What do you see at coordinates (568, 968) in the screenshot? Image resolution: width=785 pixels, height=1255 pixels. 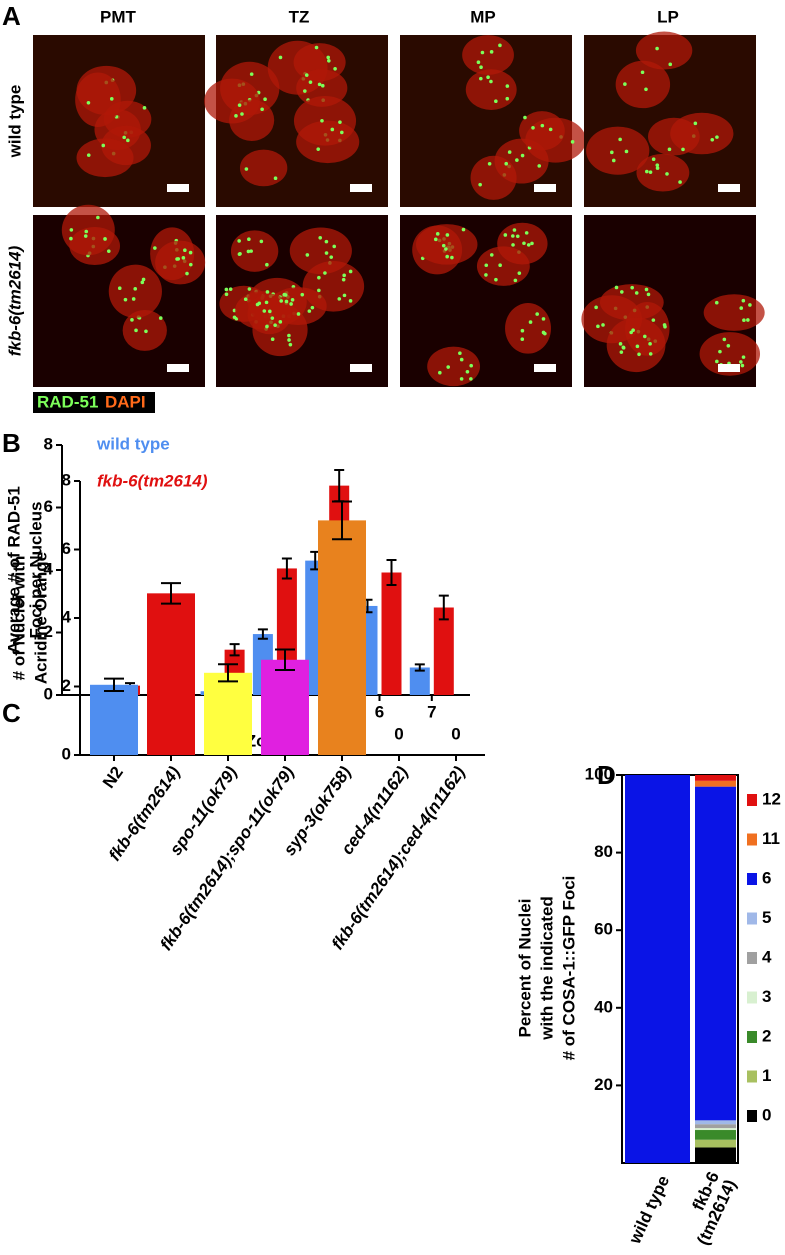 I see `y-axis-label: # of COSA-1::GFP Foci` at bounding box center [568, 968].